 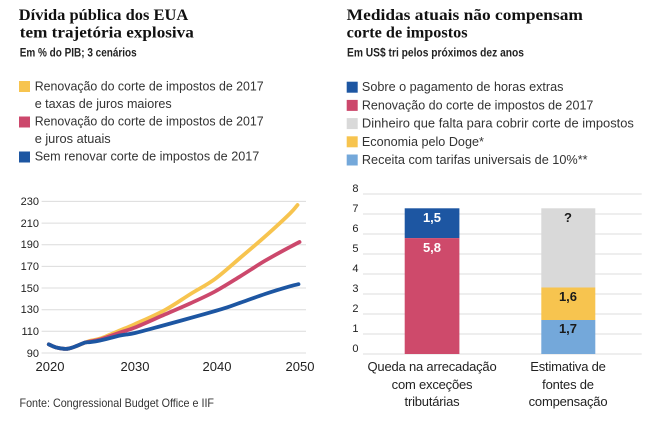 I want to click on svg-text:Receita com tarifas universais: Receita com tarifas universais de 10%**, so click(x=475, y=159).